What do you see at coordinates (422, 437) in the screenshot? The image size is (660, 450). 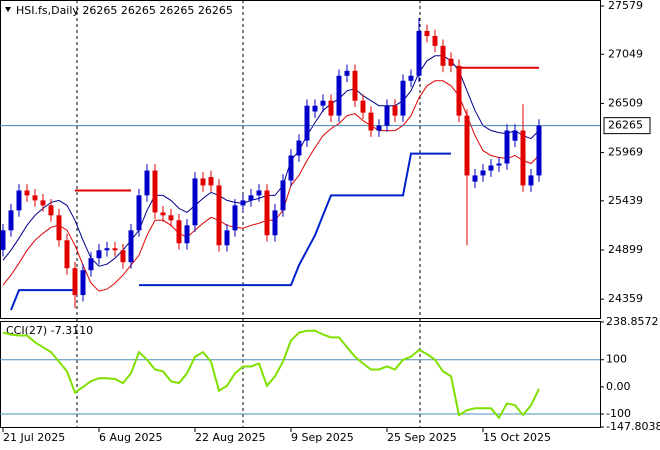 I see `x-tick-label: 25 Sep 2025` at bounding box center [422, 437].